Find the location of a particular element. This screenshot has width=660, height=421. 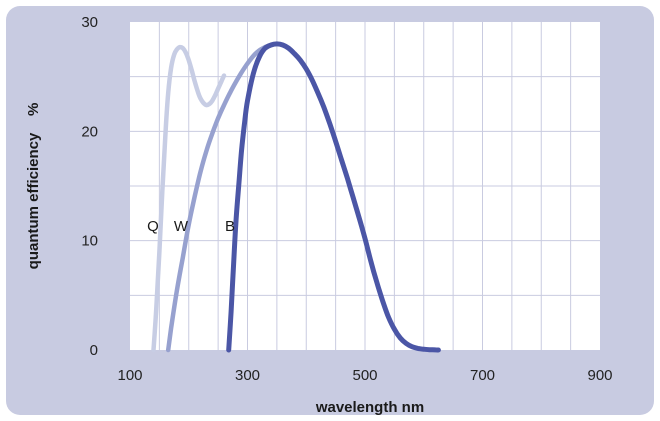

x-axis-label: wavelength nm is located at coordinates (369, 407).